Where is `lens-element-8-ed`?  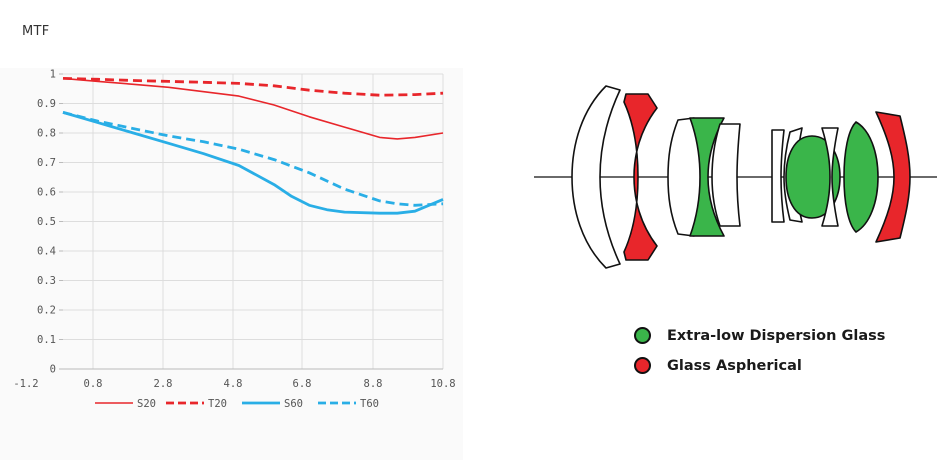 lens-element-8-ed is located at coordinates (813, 177).